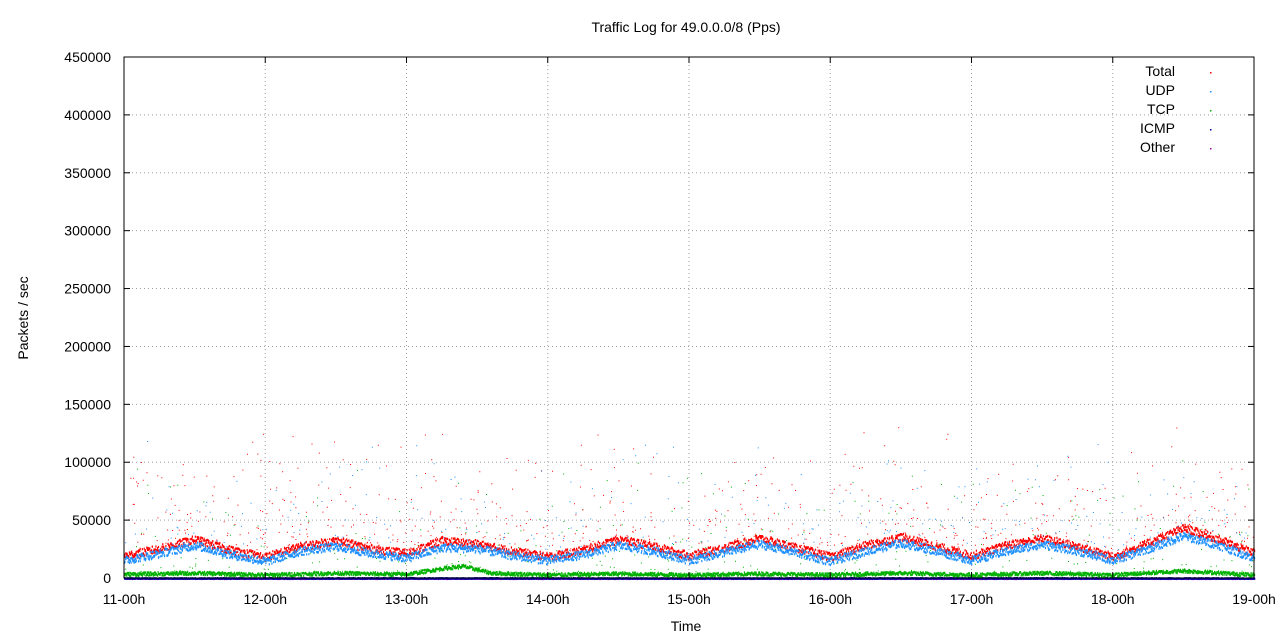 Image resolution: width=1280 pixels, height=640 pixels. What do you see at coordinates (124, 599) in the screenshot?
I see `x-tick-label: 11-00h` at bounding box center [124, 599].